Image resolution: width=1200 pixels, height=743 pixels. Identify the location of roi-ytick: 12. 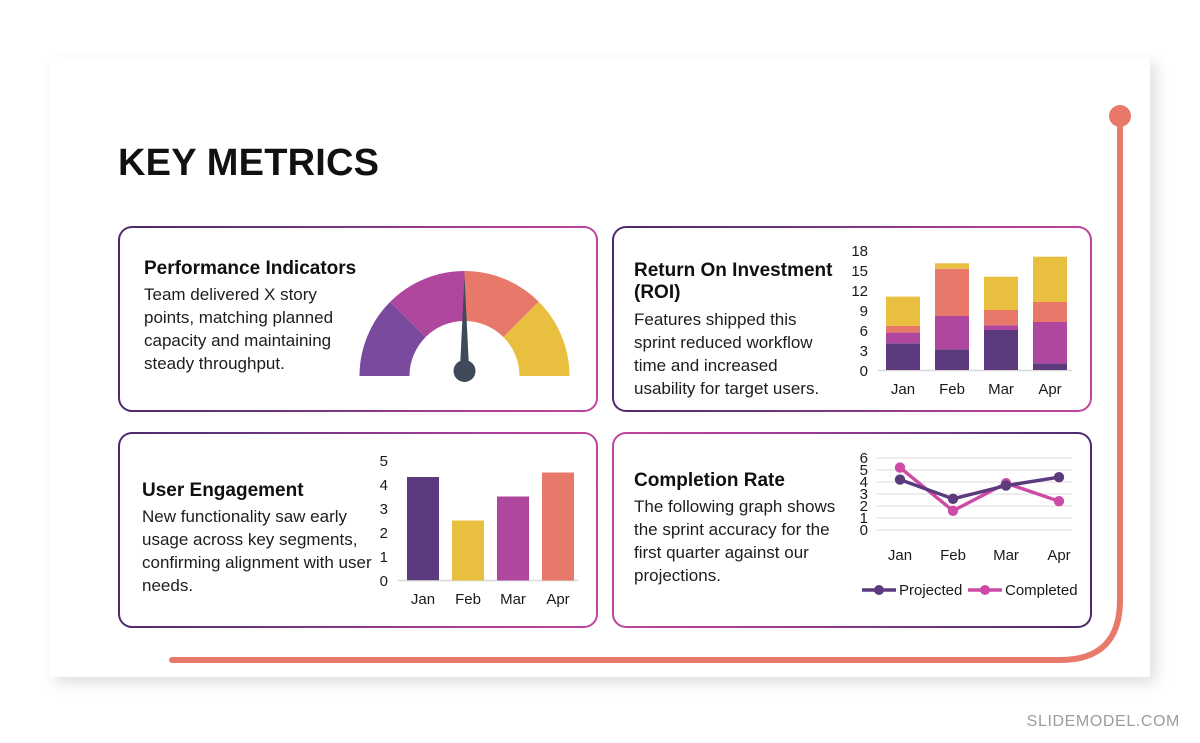
(859, 291).